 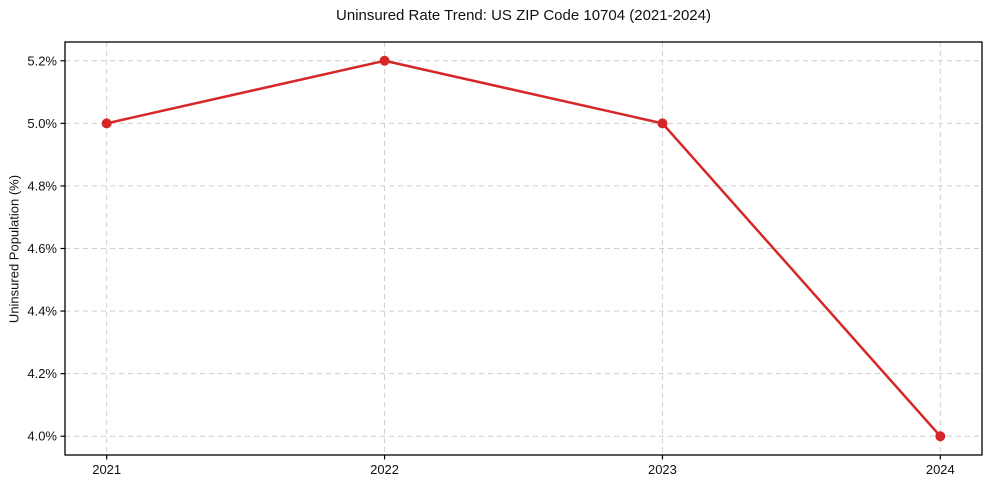 I want to click on y-tick-label: 5.2%, so click(x=42, y=60).